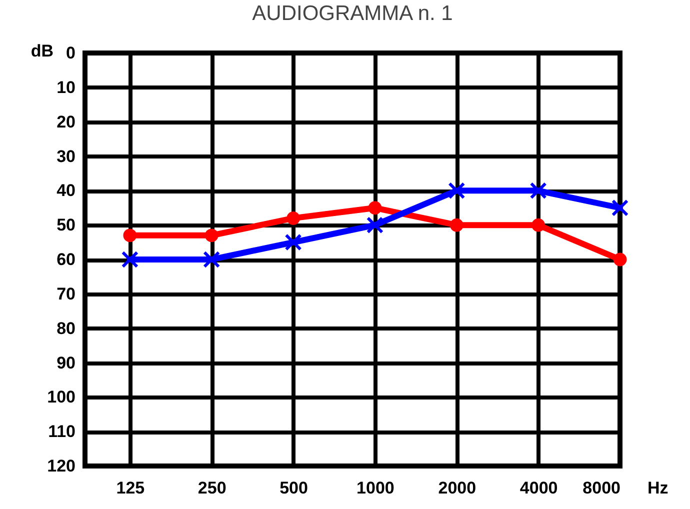 This screenshot has height=509, width=690. Describe the element at coordinates (294, 488) in the screenshot. I see `x-tick-label: 500` at that location.